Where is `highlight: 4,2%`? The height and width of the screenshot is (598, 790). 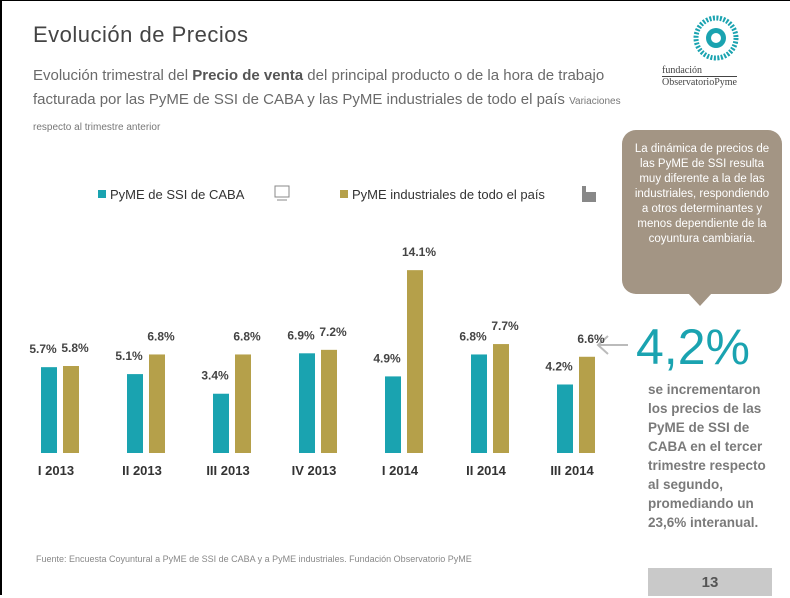
highlight: 4,2% is located at coordinates (693, 347).